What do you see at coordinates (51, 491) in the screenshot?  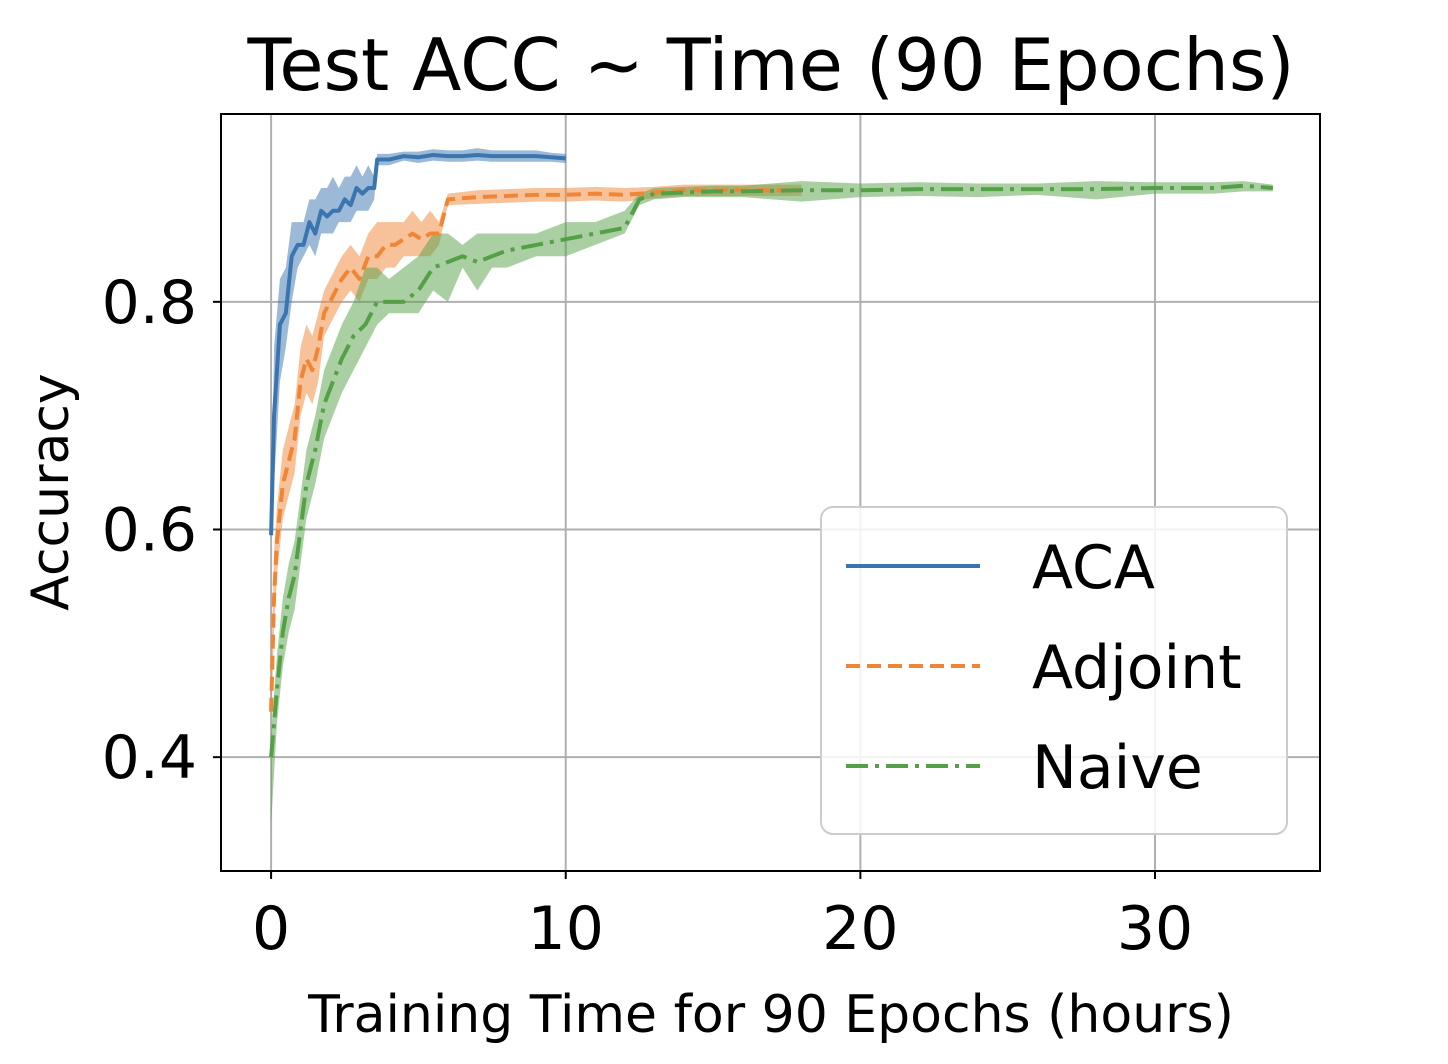 I see `y-axis-label: Accuracy` at bounding box center [51, 491].